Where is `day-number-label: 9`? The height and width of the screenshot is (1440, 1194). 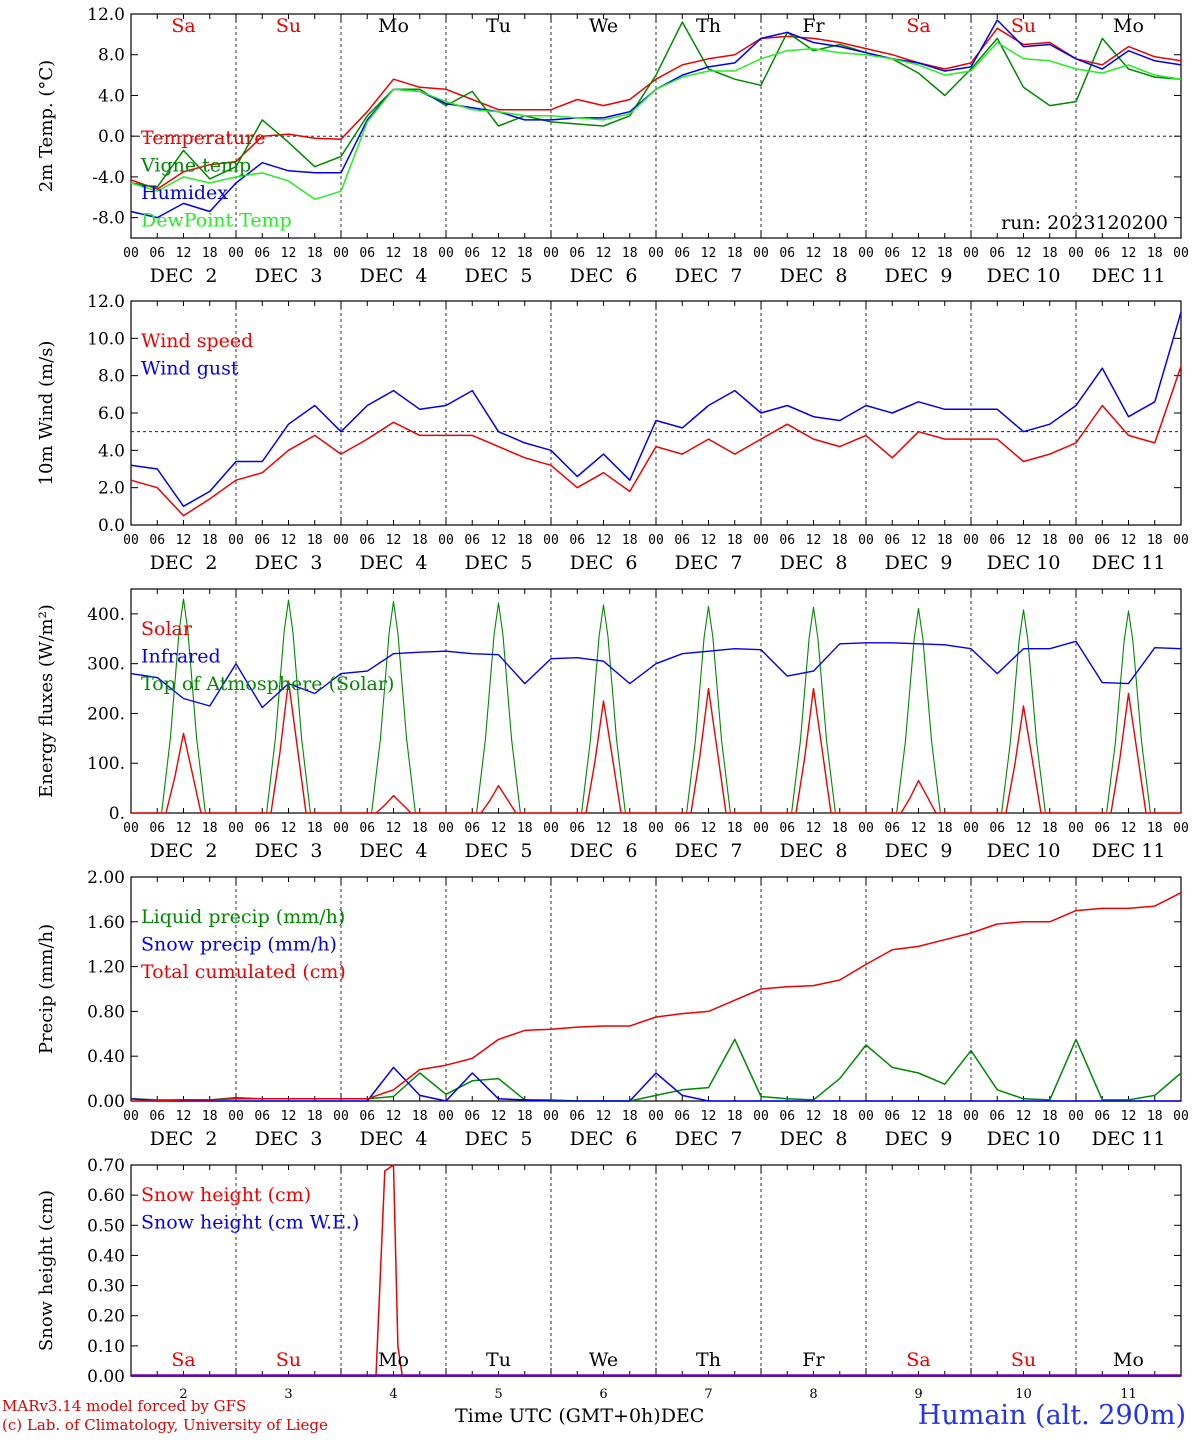
day-number-label: 9 is located at coordinates (918, 1394).